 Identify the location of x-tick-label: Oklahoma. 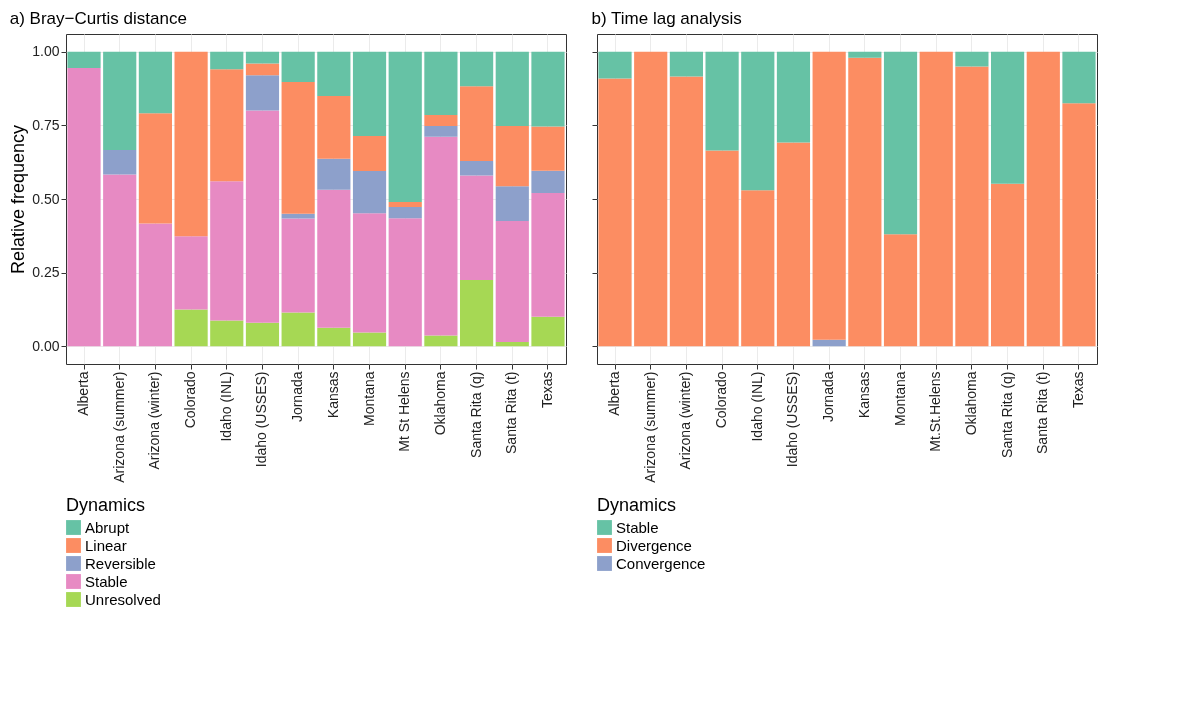
(439, 403).